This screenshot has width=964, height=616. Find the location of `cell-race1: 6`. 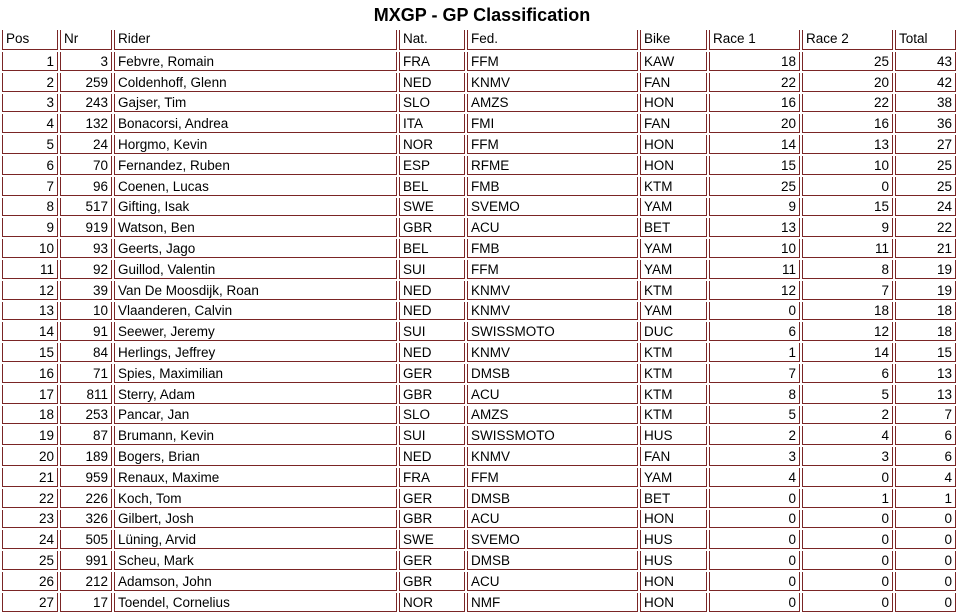

cell-race1: 6 is located at coordinates (754, 332).